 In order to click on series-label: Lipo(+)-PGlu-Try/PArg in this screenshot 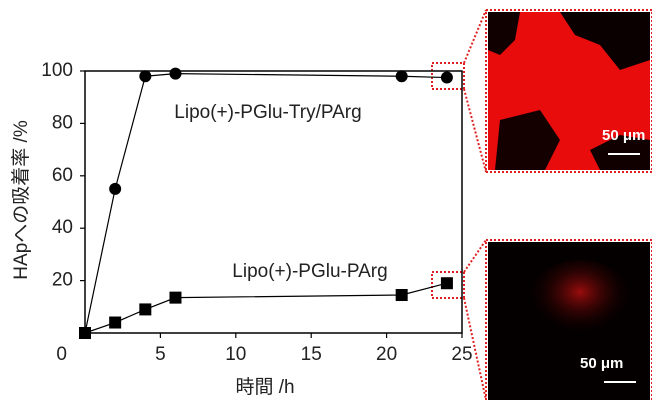, I will do `click(267, 112)`.